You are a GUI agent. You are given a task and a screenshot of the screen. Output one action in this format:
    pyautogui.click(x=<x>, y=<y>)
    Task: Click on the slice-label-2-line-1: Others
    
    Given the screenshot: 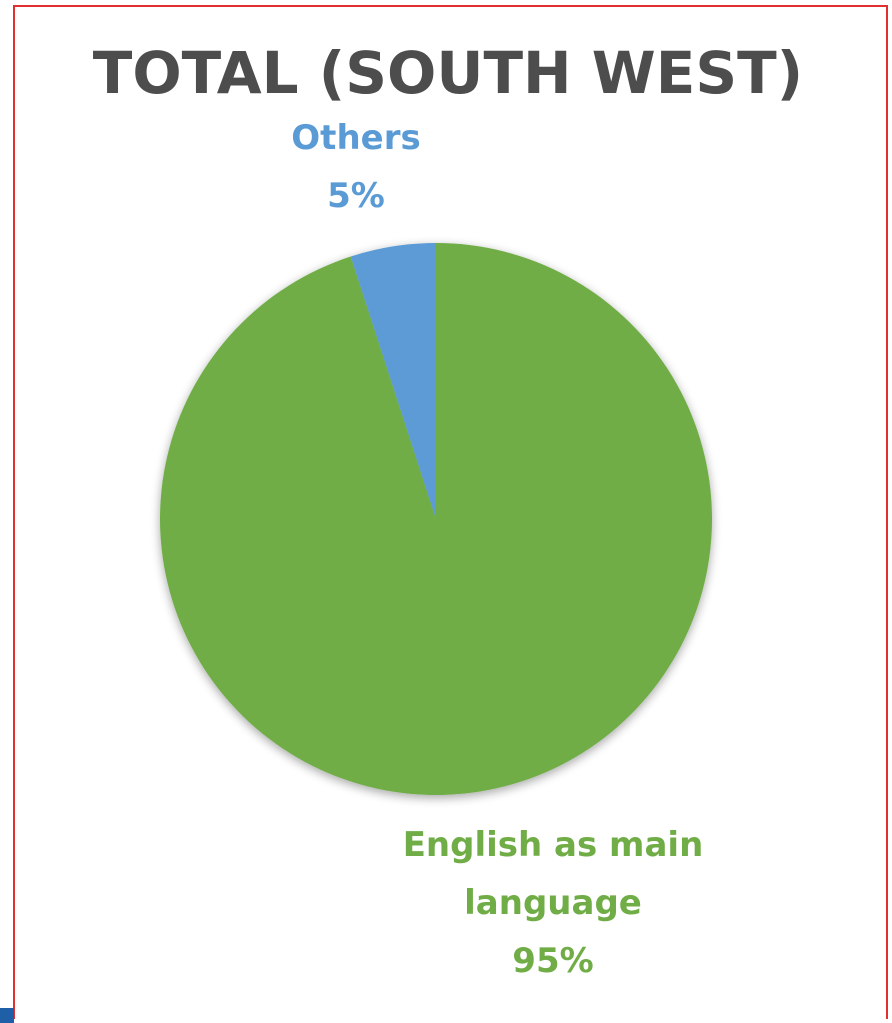 What is the action you would take?
    pyautogui.click(x=355, y=138)
    